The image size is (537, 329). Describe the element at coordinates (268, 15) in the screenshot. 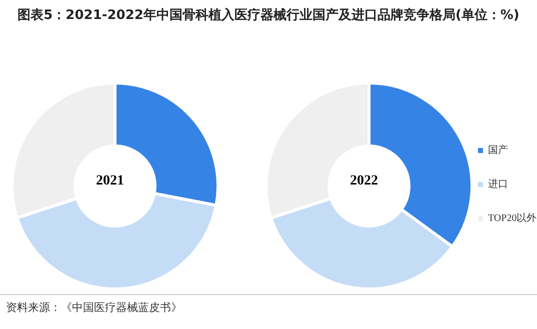

I see `chart-title: 图表5：2021-2022年中国骨科植入医疗器械行业国产及进口品牌竞争格局(单位：%)` at that location.